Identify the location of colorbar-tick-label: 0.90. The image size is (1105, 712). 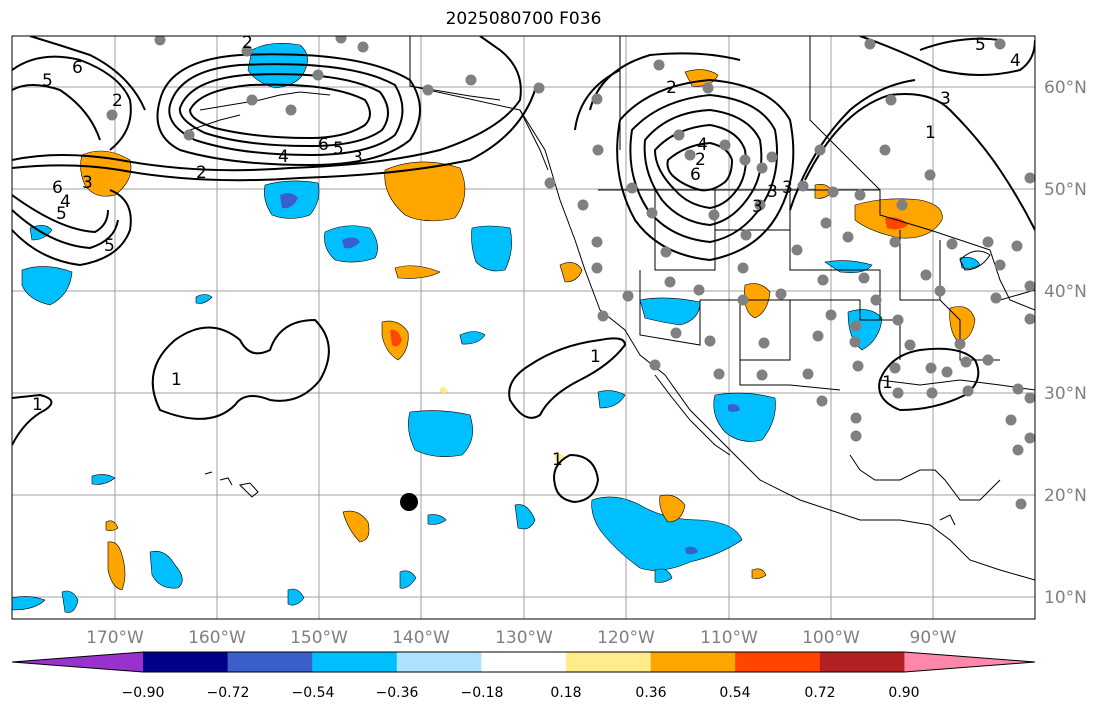
(903, 693).